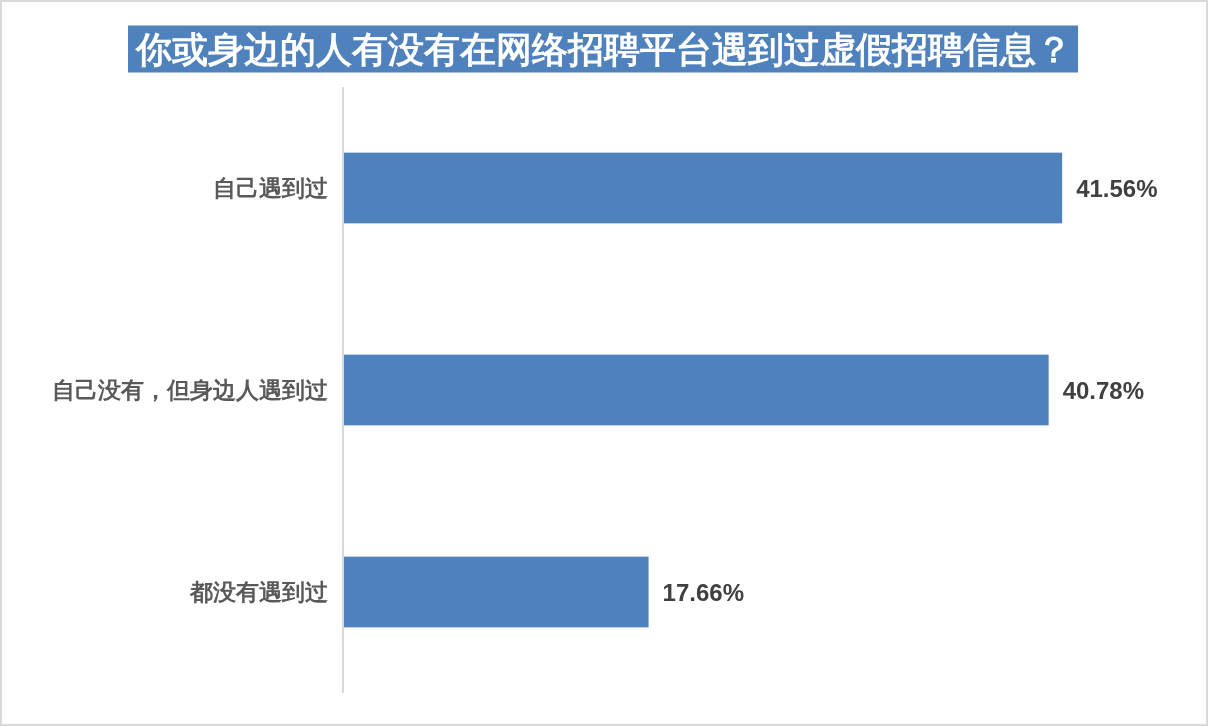 This screenshot has height=726, width=1208. Describe the element at coordinates (1103, 390) in the screenshot. I see `data-label: 40.78%` at that location.